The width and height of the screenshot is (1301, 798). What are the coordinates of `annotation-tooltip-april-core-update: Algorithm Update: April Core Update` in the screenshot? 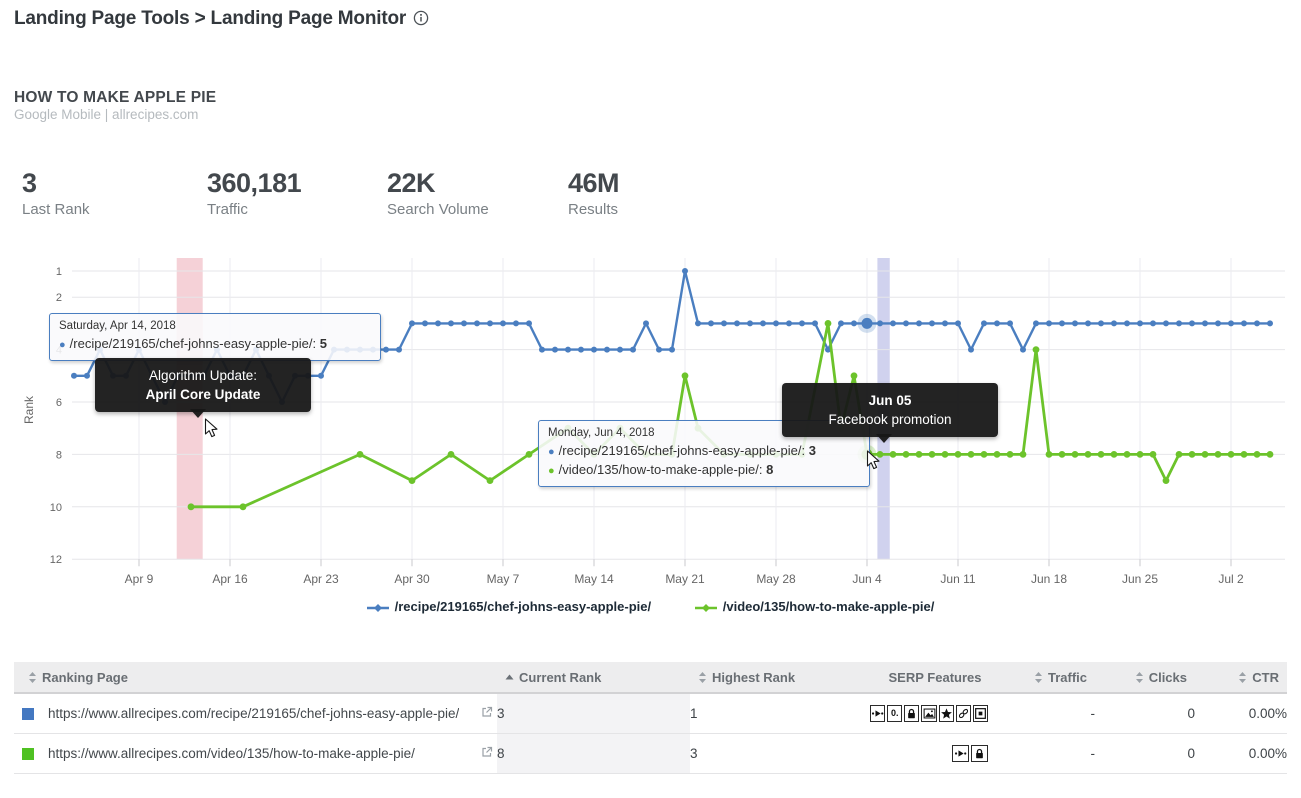 It's located at (203, 385).